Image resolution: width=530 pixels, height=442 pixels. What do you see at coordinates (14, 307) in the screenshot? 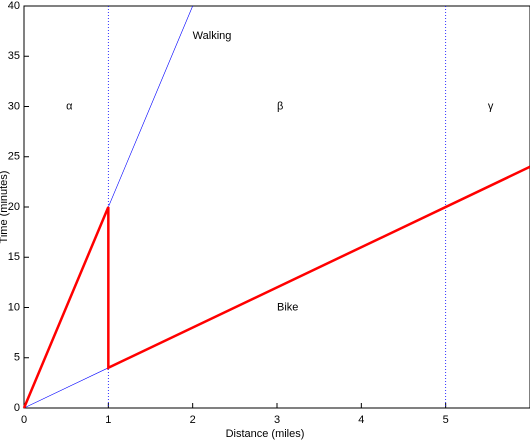
I see `y-tick-label: 10` at bounding box center [14, 307].